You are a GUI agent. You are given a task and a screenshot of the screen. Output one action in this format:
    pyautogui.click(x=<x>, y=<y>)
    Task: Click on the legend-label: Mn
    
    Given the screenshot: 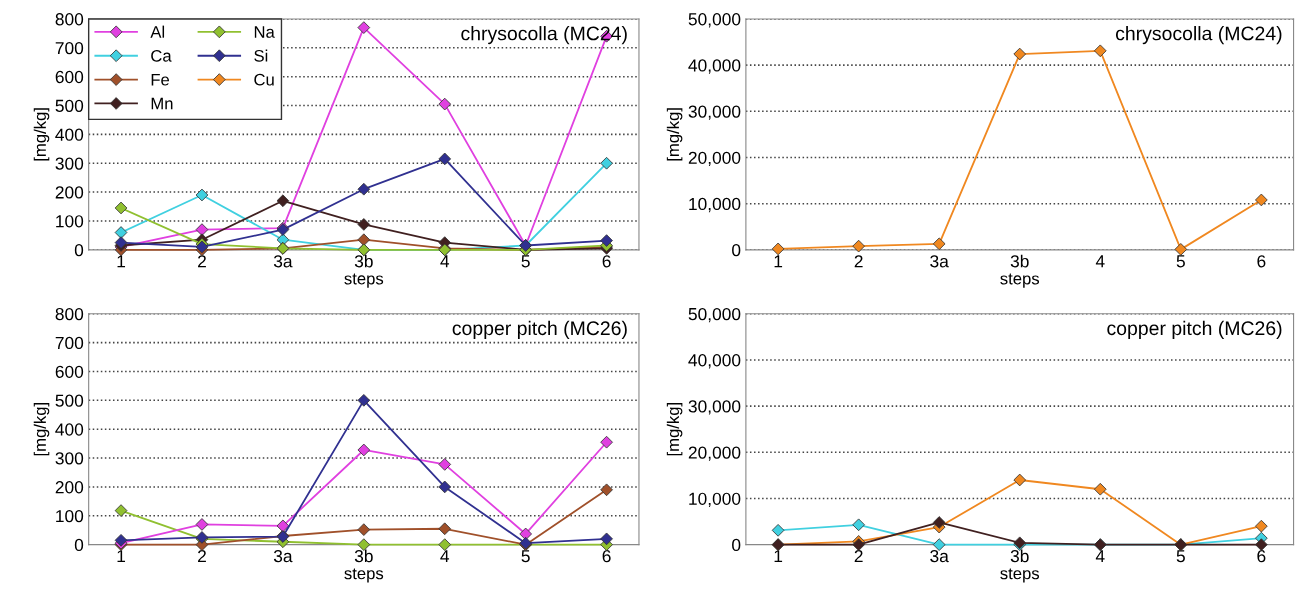 What is the action you would take?
    pyautogui.click(x=162, y=103)
    